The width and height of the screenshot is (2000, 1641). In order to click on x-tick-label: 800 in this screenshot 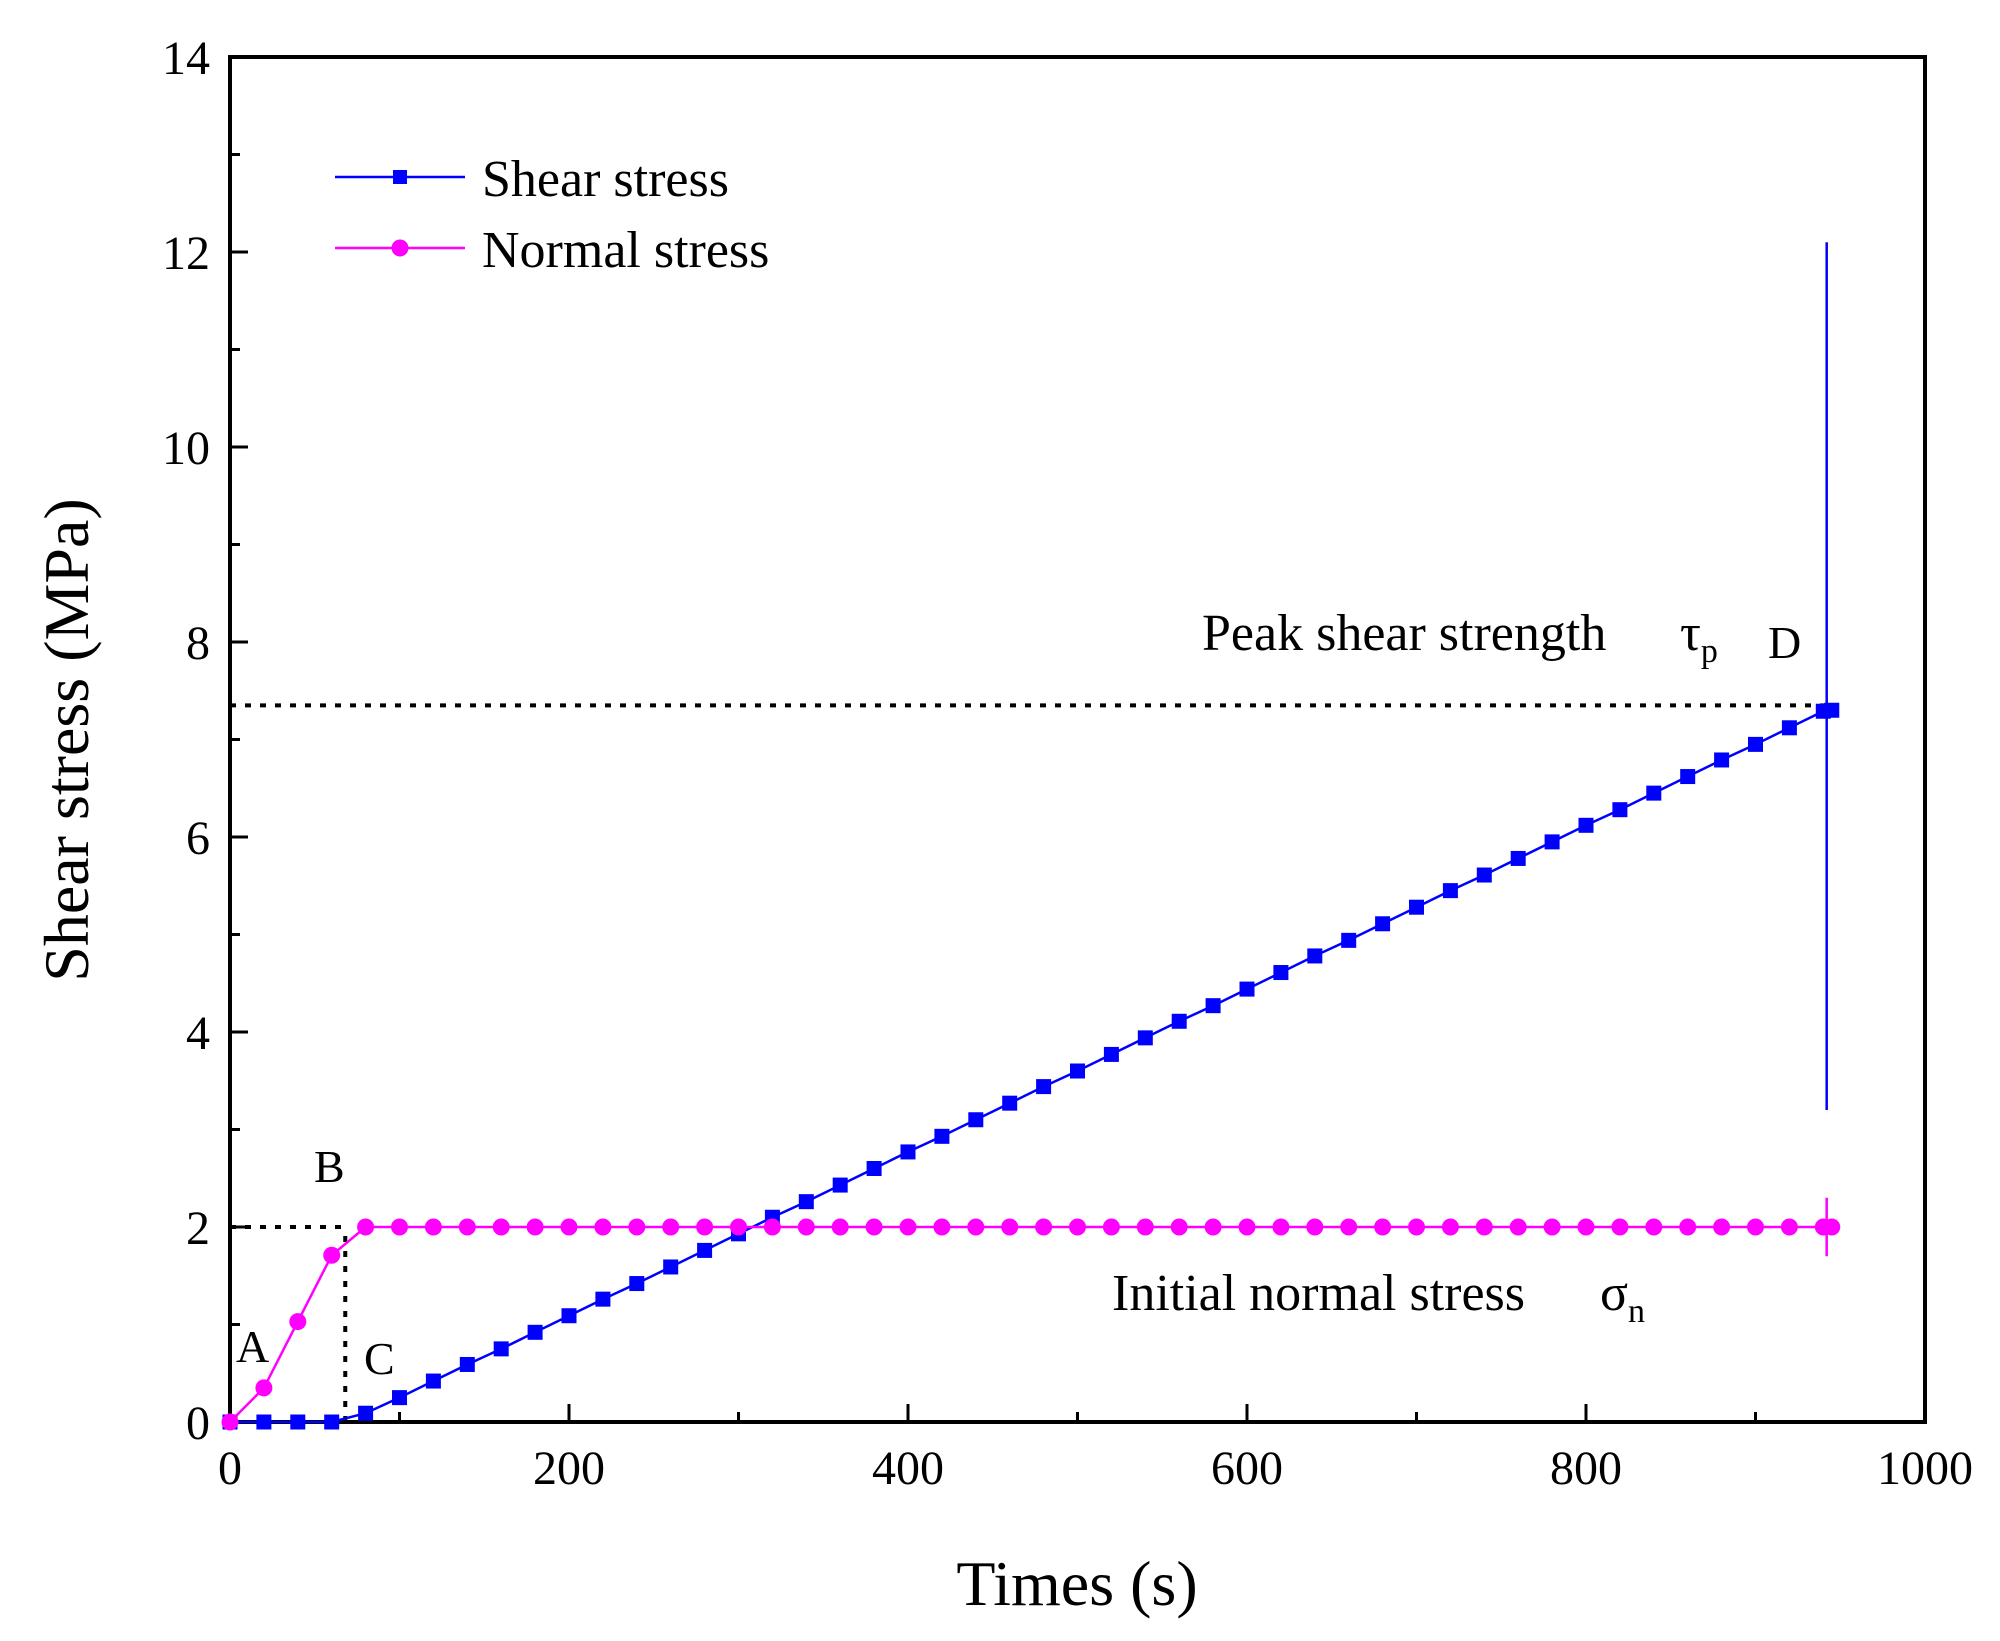, I will do `click(1586, 1468)`.